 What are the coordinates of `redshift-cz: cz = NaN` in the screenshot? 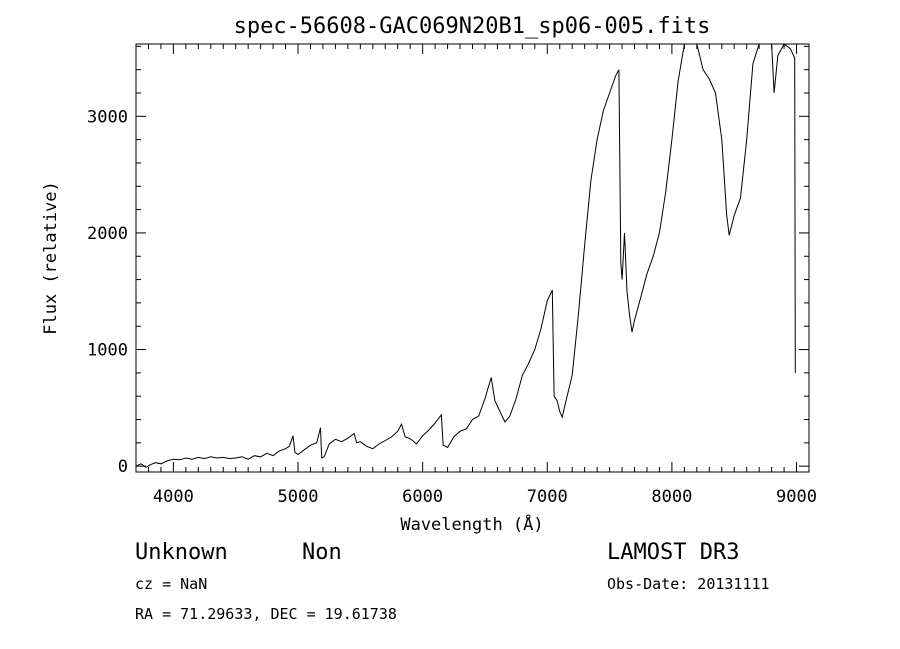 It's located at (171, 584).